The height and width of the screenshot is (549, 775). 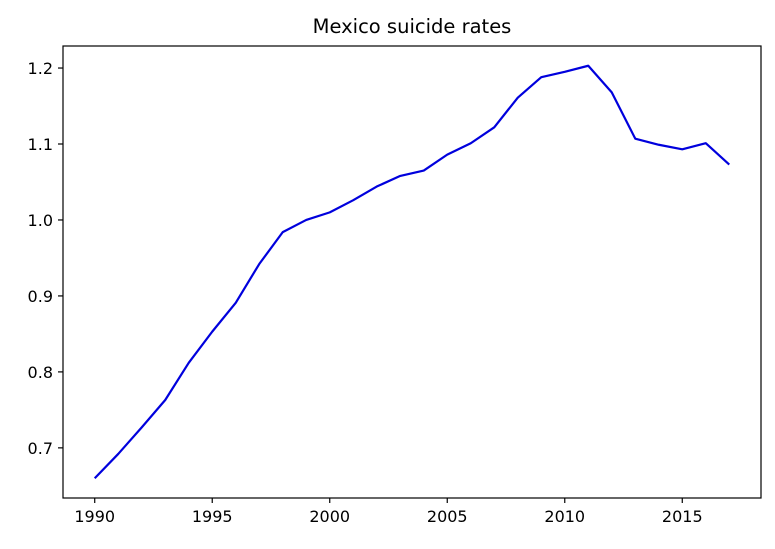 I want to click on y-axis: 0.7 0.8 0.9 1.0 1.1 1.2, so click(x=45, y=258).